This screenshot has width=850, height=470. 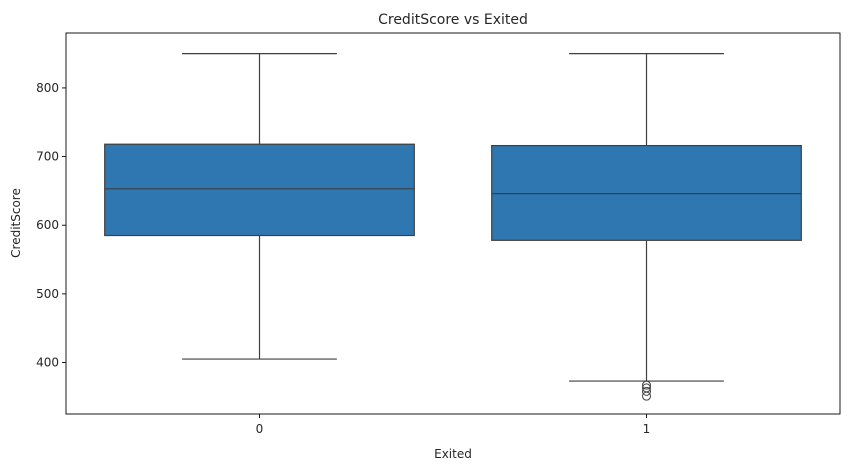 I want to click on y-tick-label: 800, so click(x=47, y=88).